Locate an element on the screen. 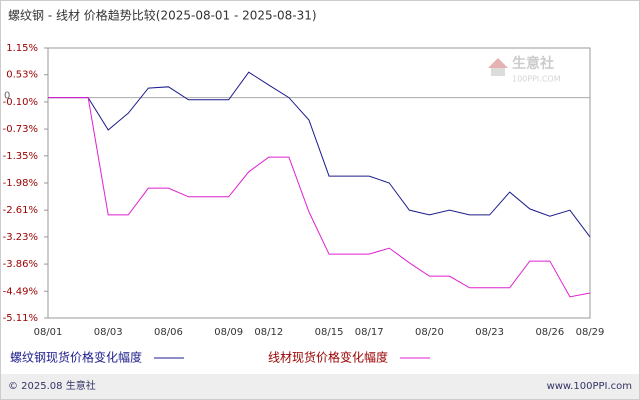 The width and height of the screenshot is (640, 400). y-tick-label: -1.35% is located at coordinates (20, 156).